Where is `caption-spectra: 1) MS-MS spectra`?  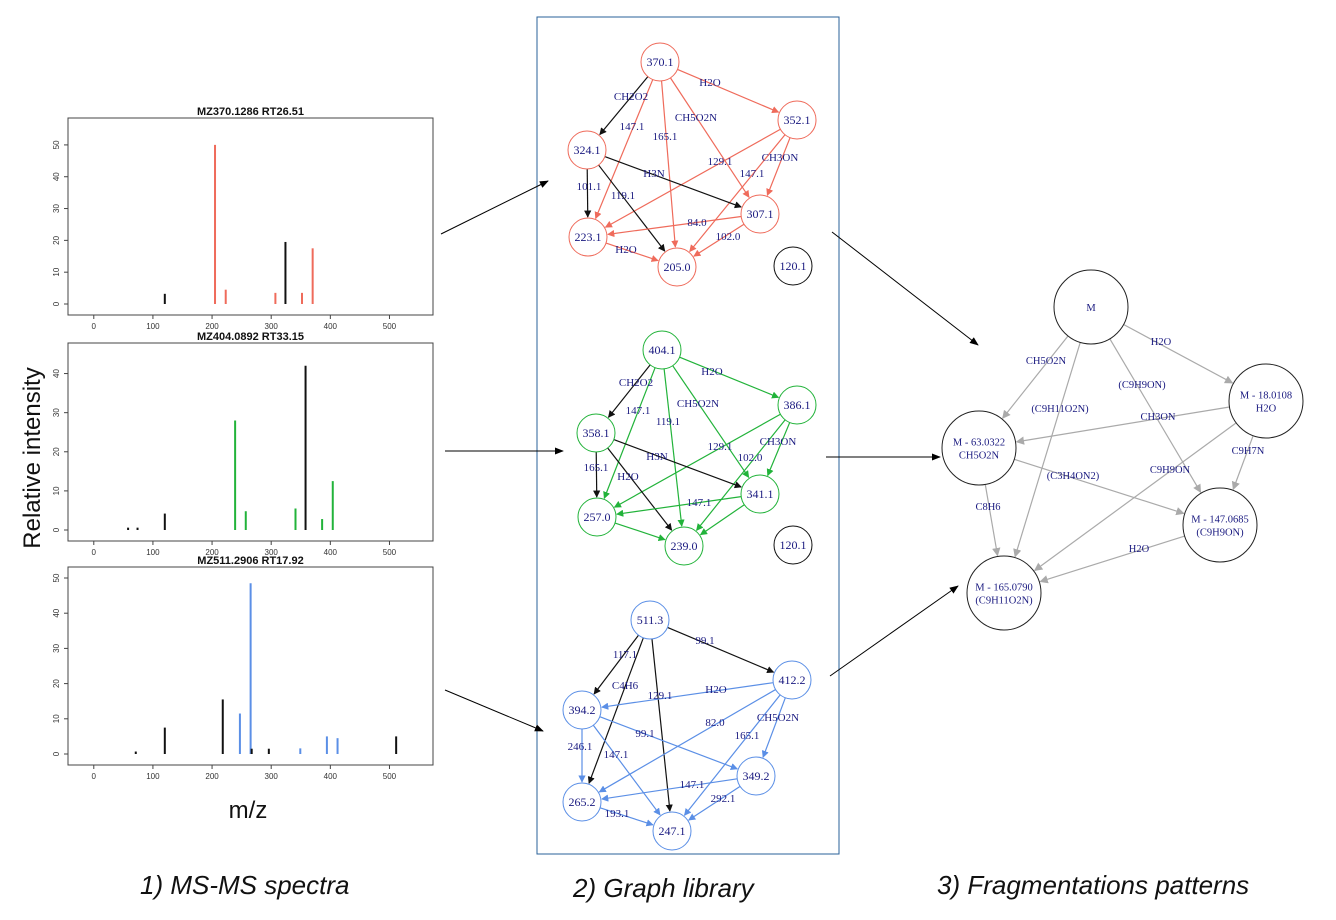
caption-spectra: 1) MS-MS spectra is located at coordinates (245, 885).